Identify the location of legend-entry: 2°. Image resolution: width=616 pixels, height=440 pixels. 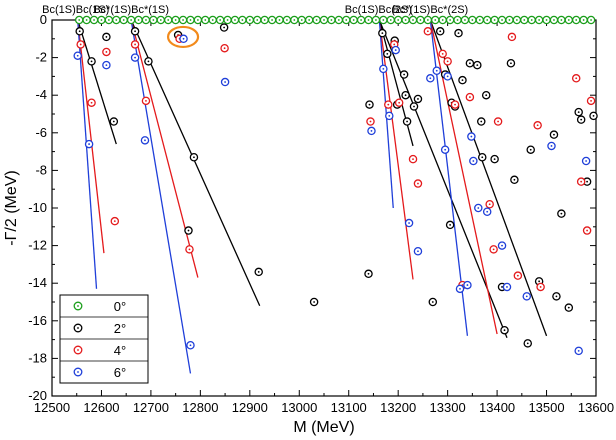
(99, 328).